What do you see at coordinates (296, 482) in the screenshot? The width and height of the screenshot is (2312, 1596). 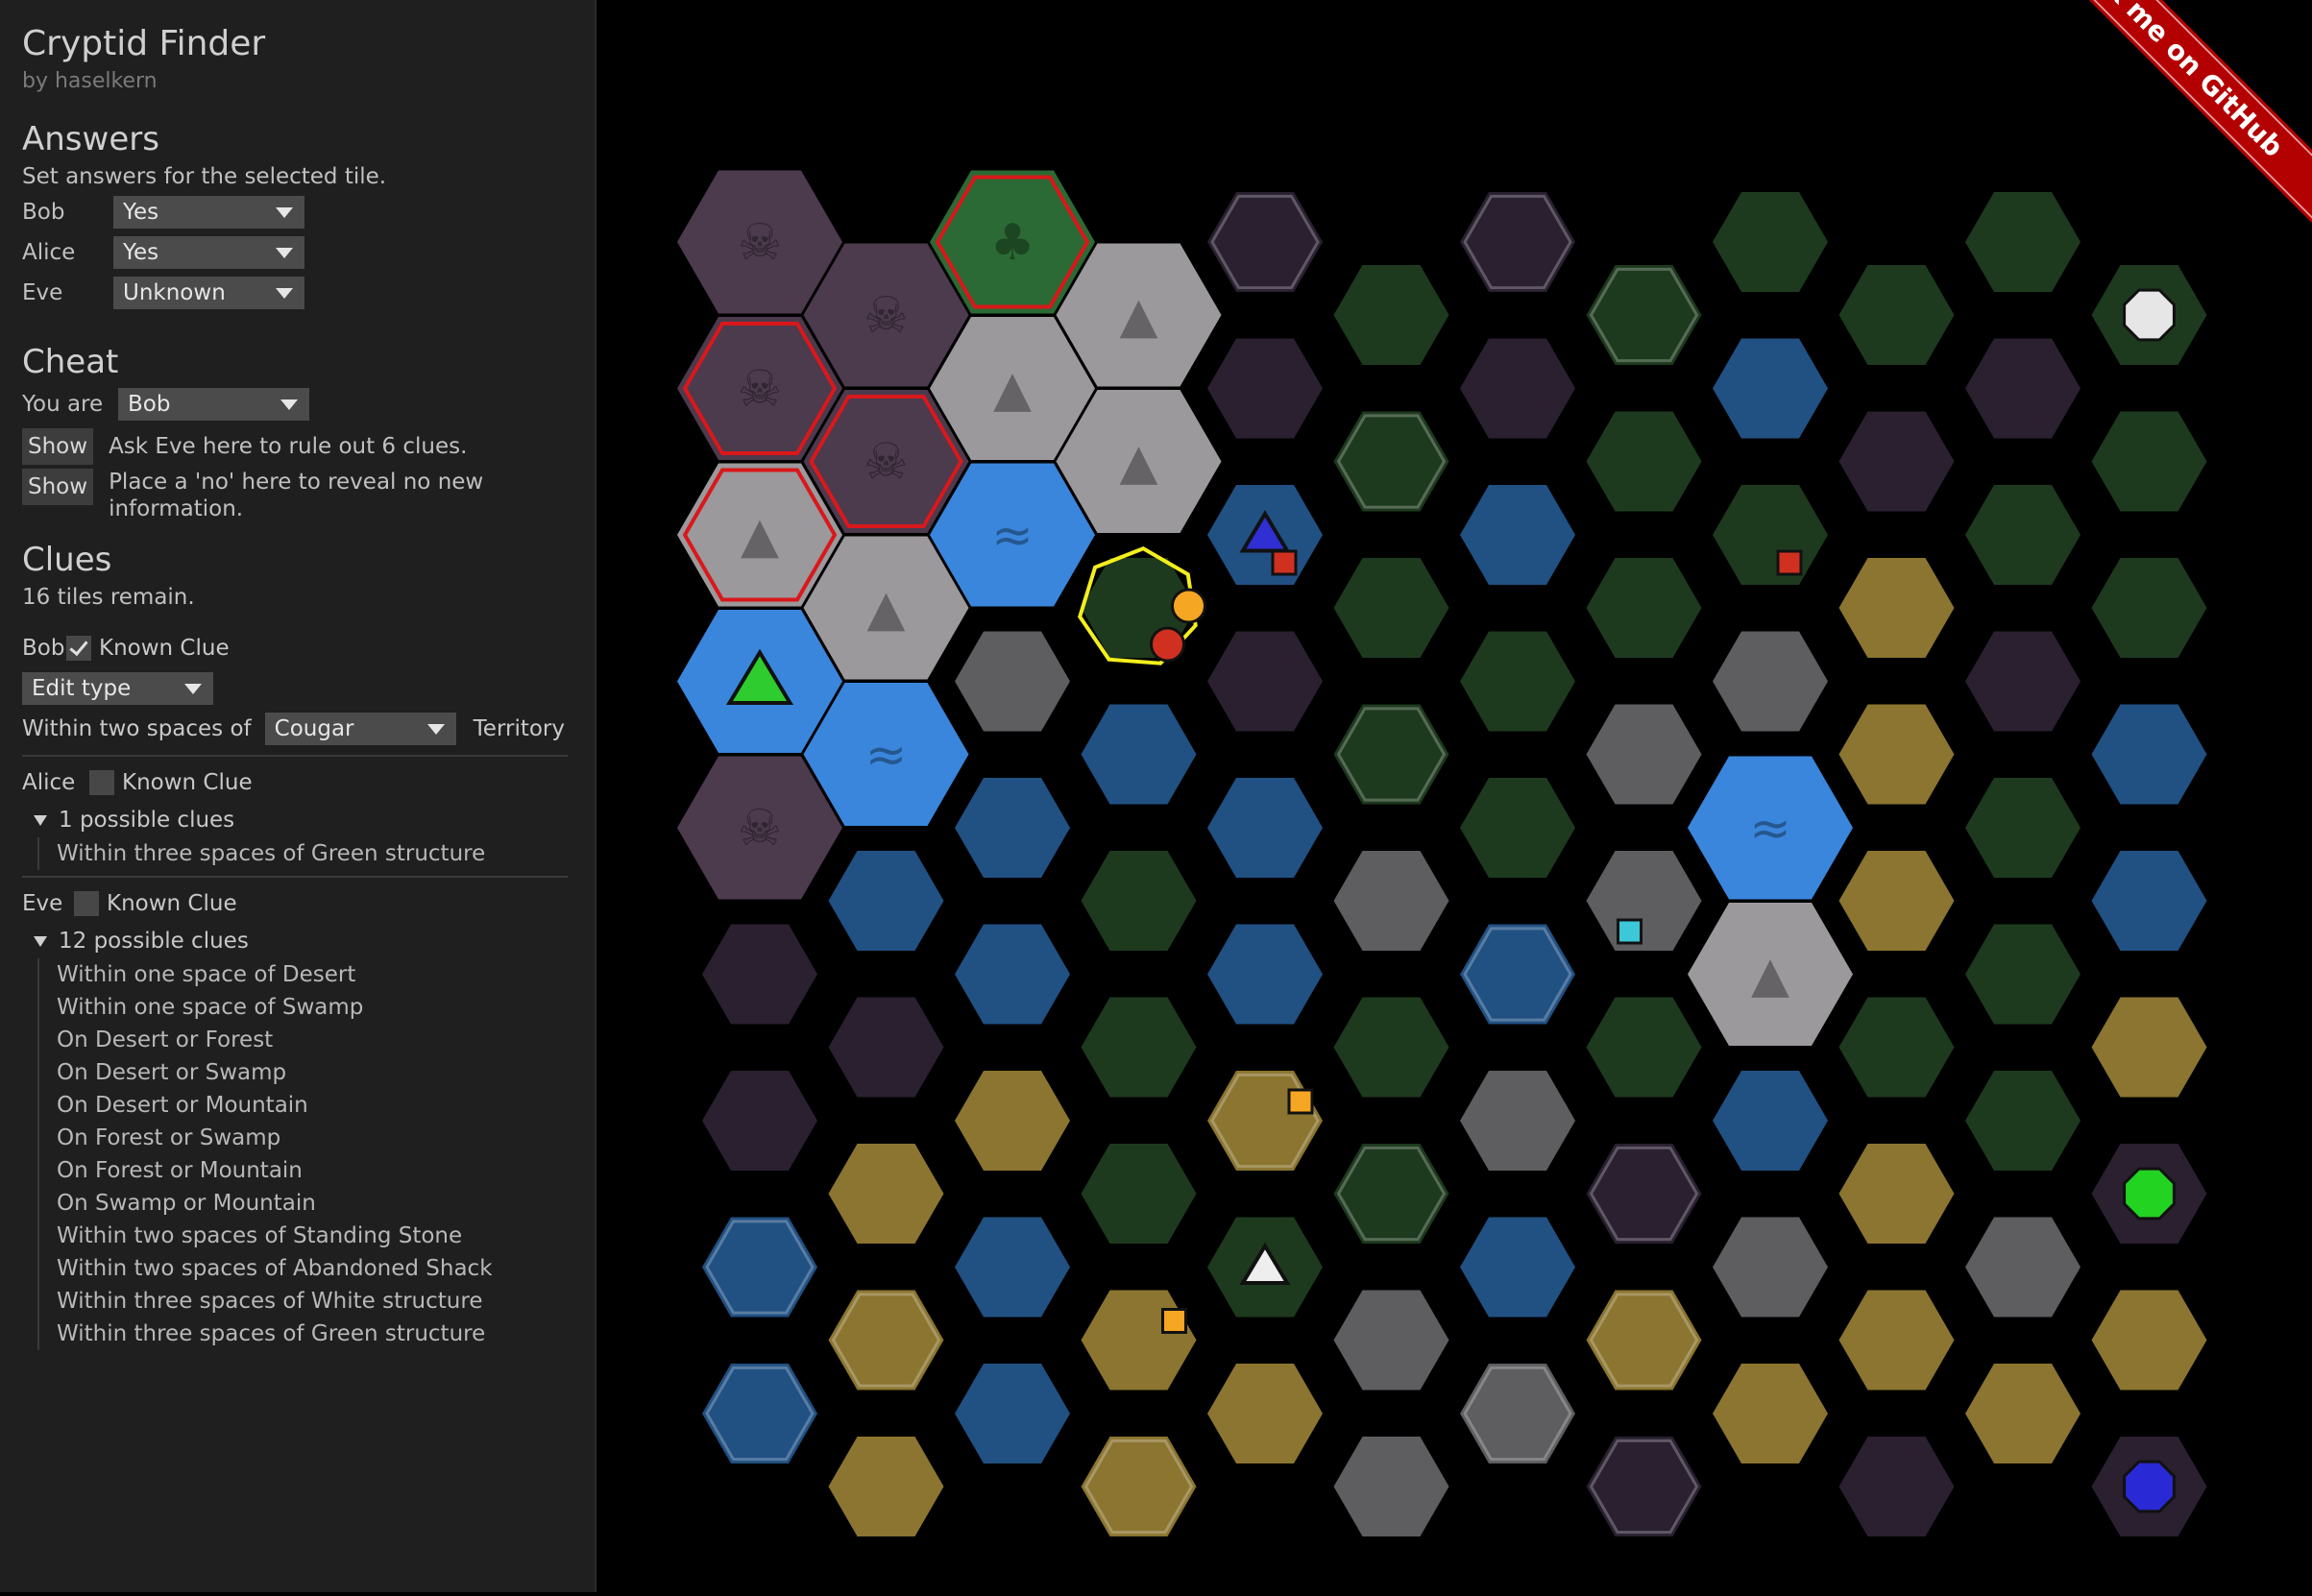 I see `cheat-text-2-line1: Place a 'no' here to reveal no new` at bounding box center [296, 482].